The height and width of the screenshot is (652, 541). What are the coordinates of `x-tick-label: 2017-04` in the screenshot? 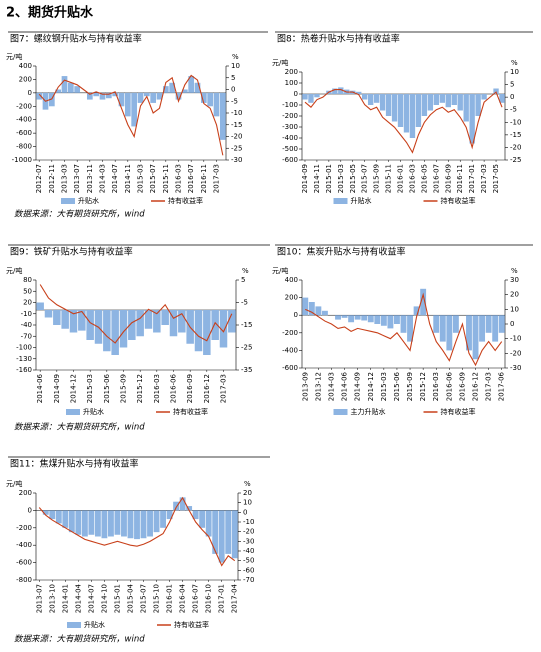 It's located at (235, 598).